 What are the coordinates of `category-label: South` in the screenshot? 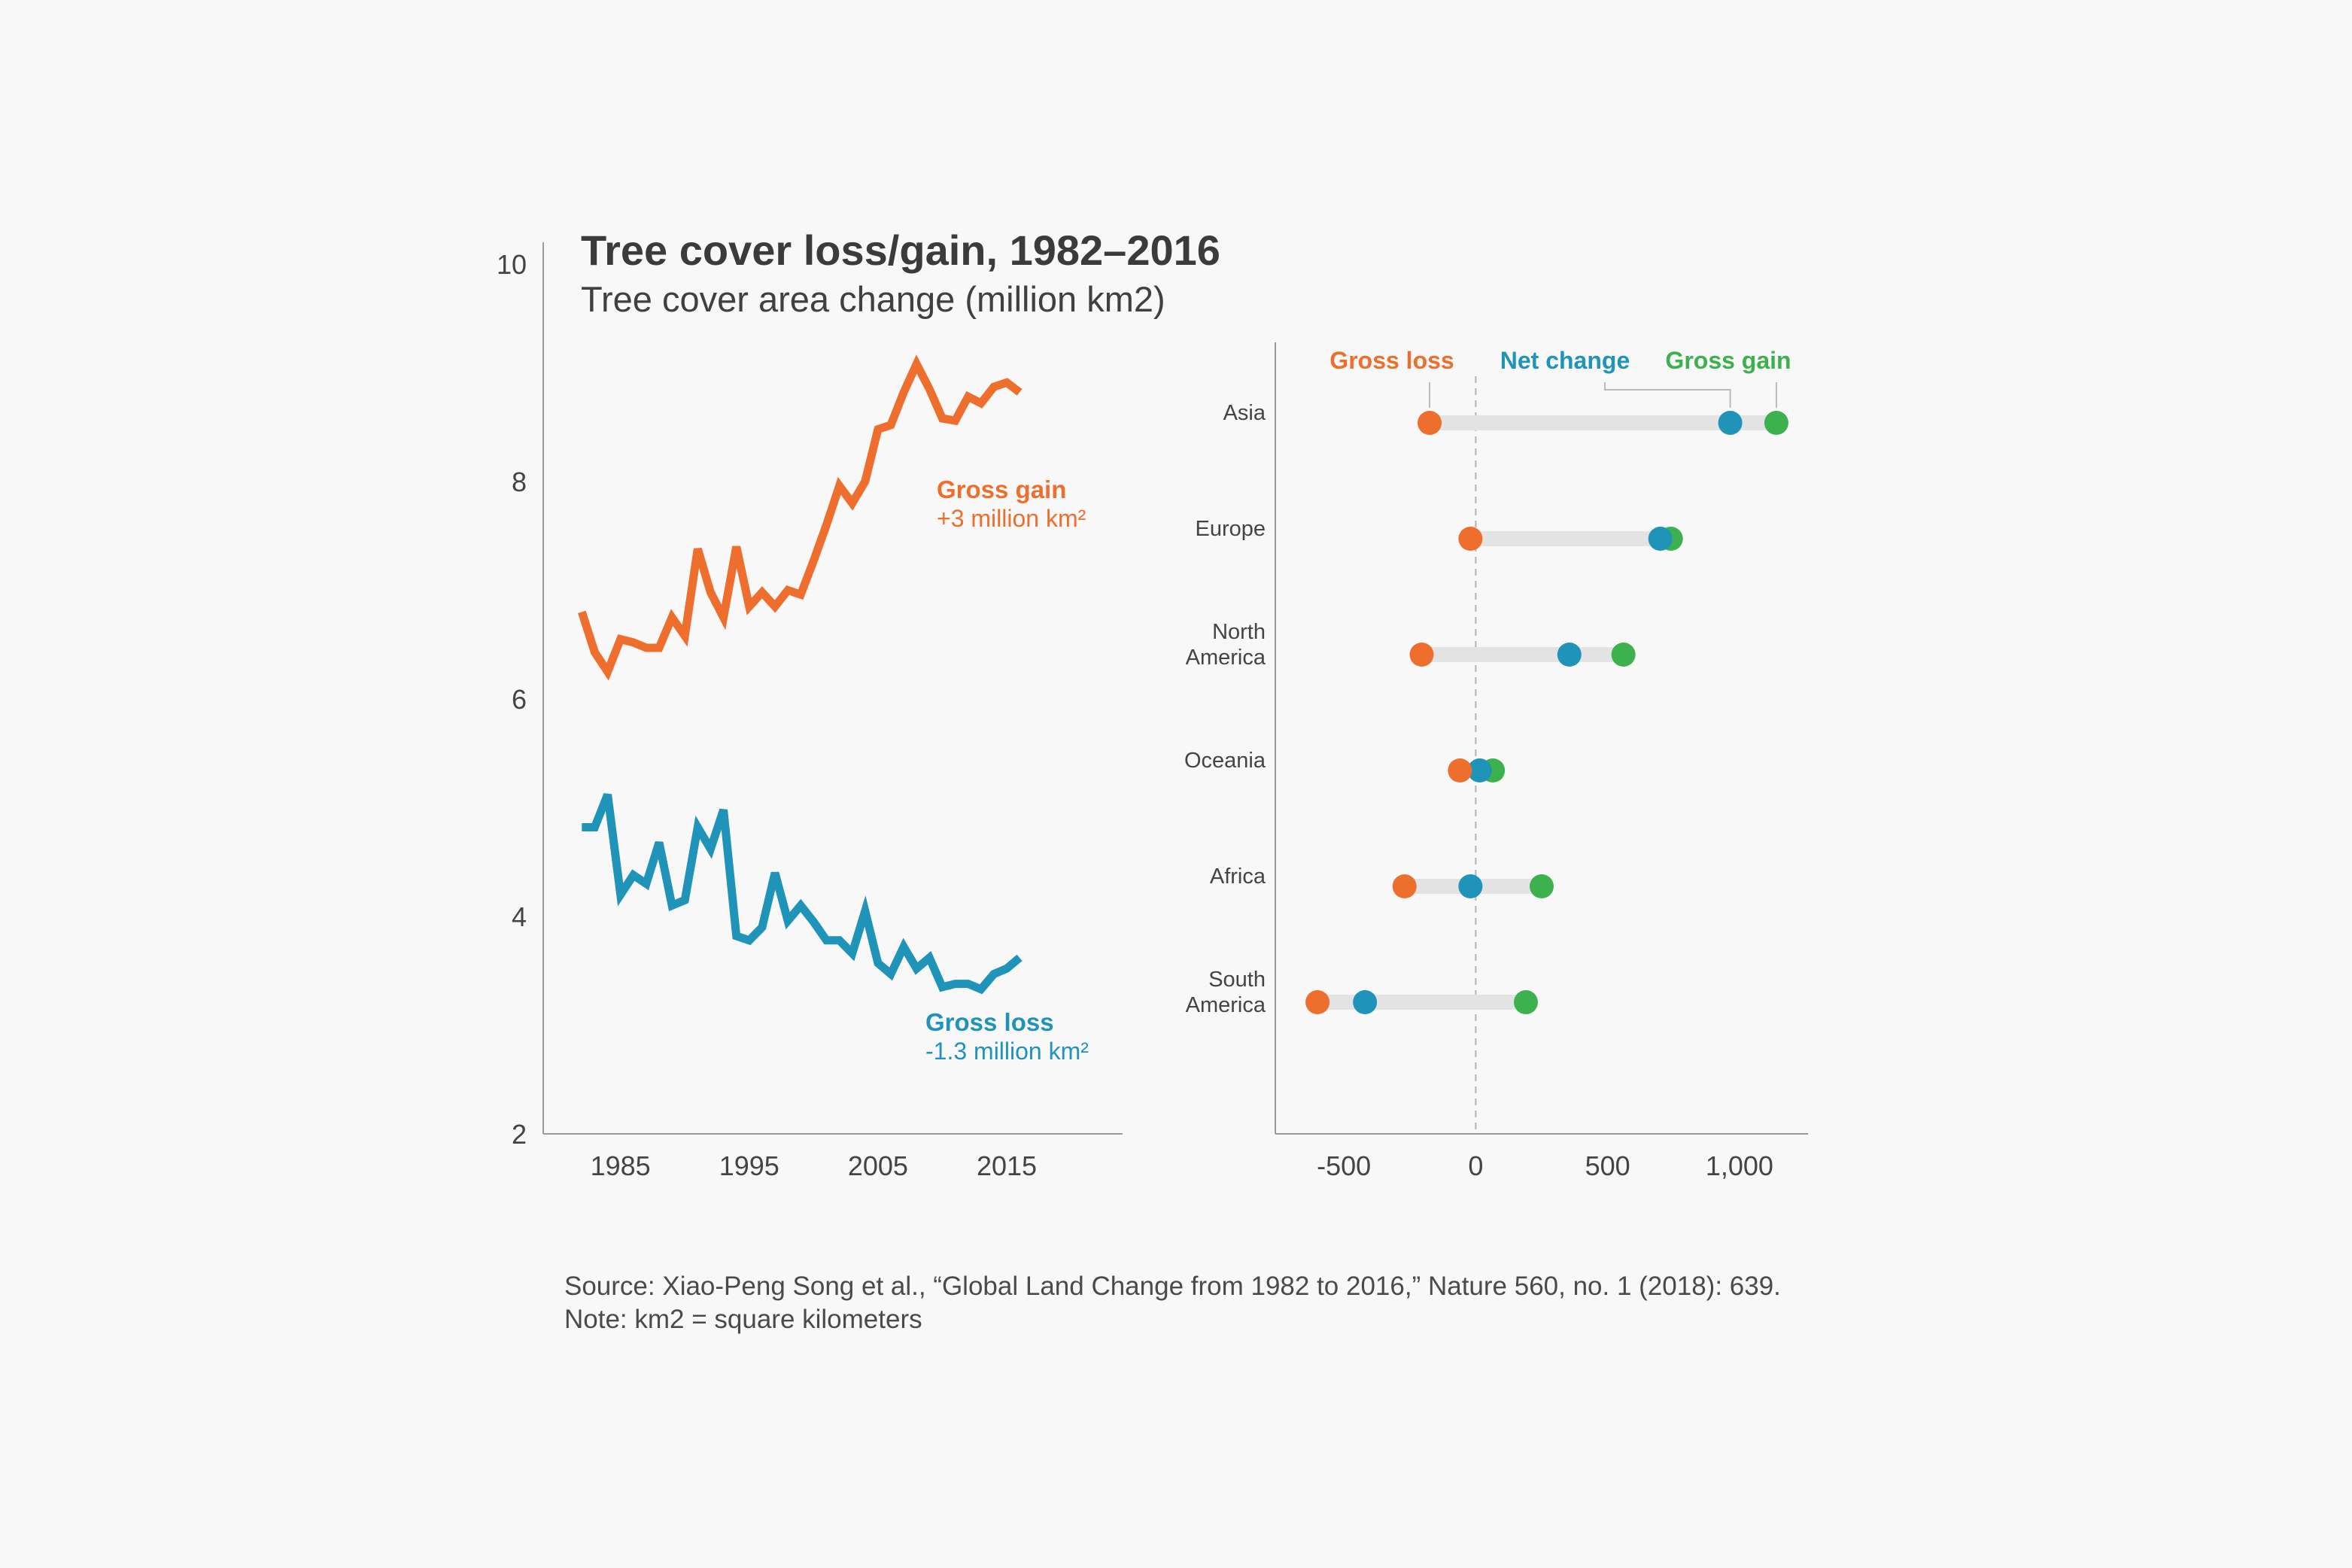 It's located at (1237, 980).